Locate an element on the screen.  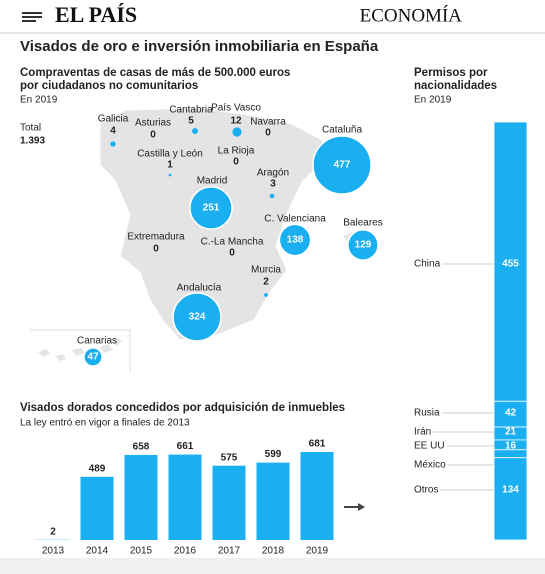
stack-value: 455 is located at coordinates (510, 264).